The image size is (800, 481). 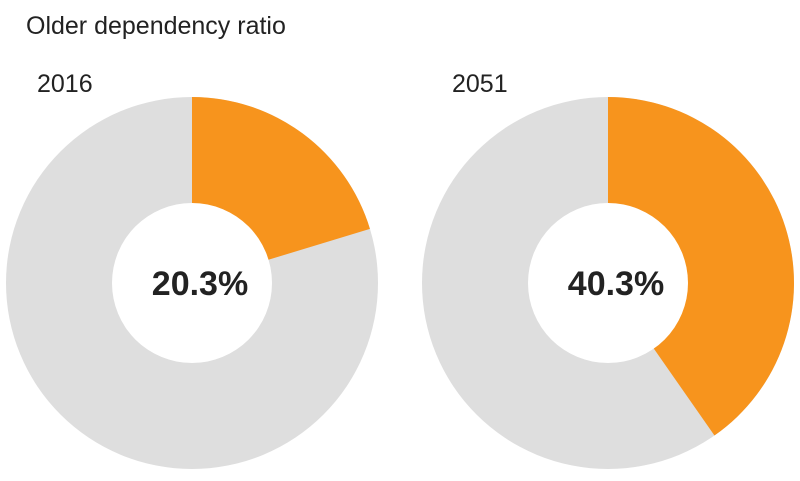 What do you see at coordinates (616, 284) in the screenshot?
I see `donut-center-label-2051: 40.3%` at bounding box center [616, 284].